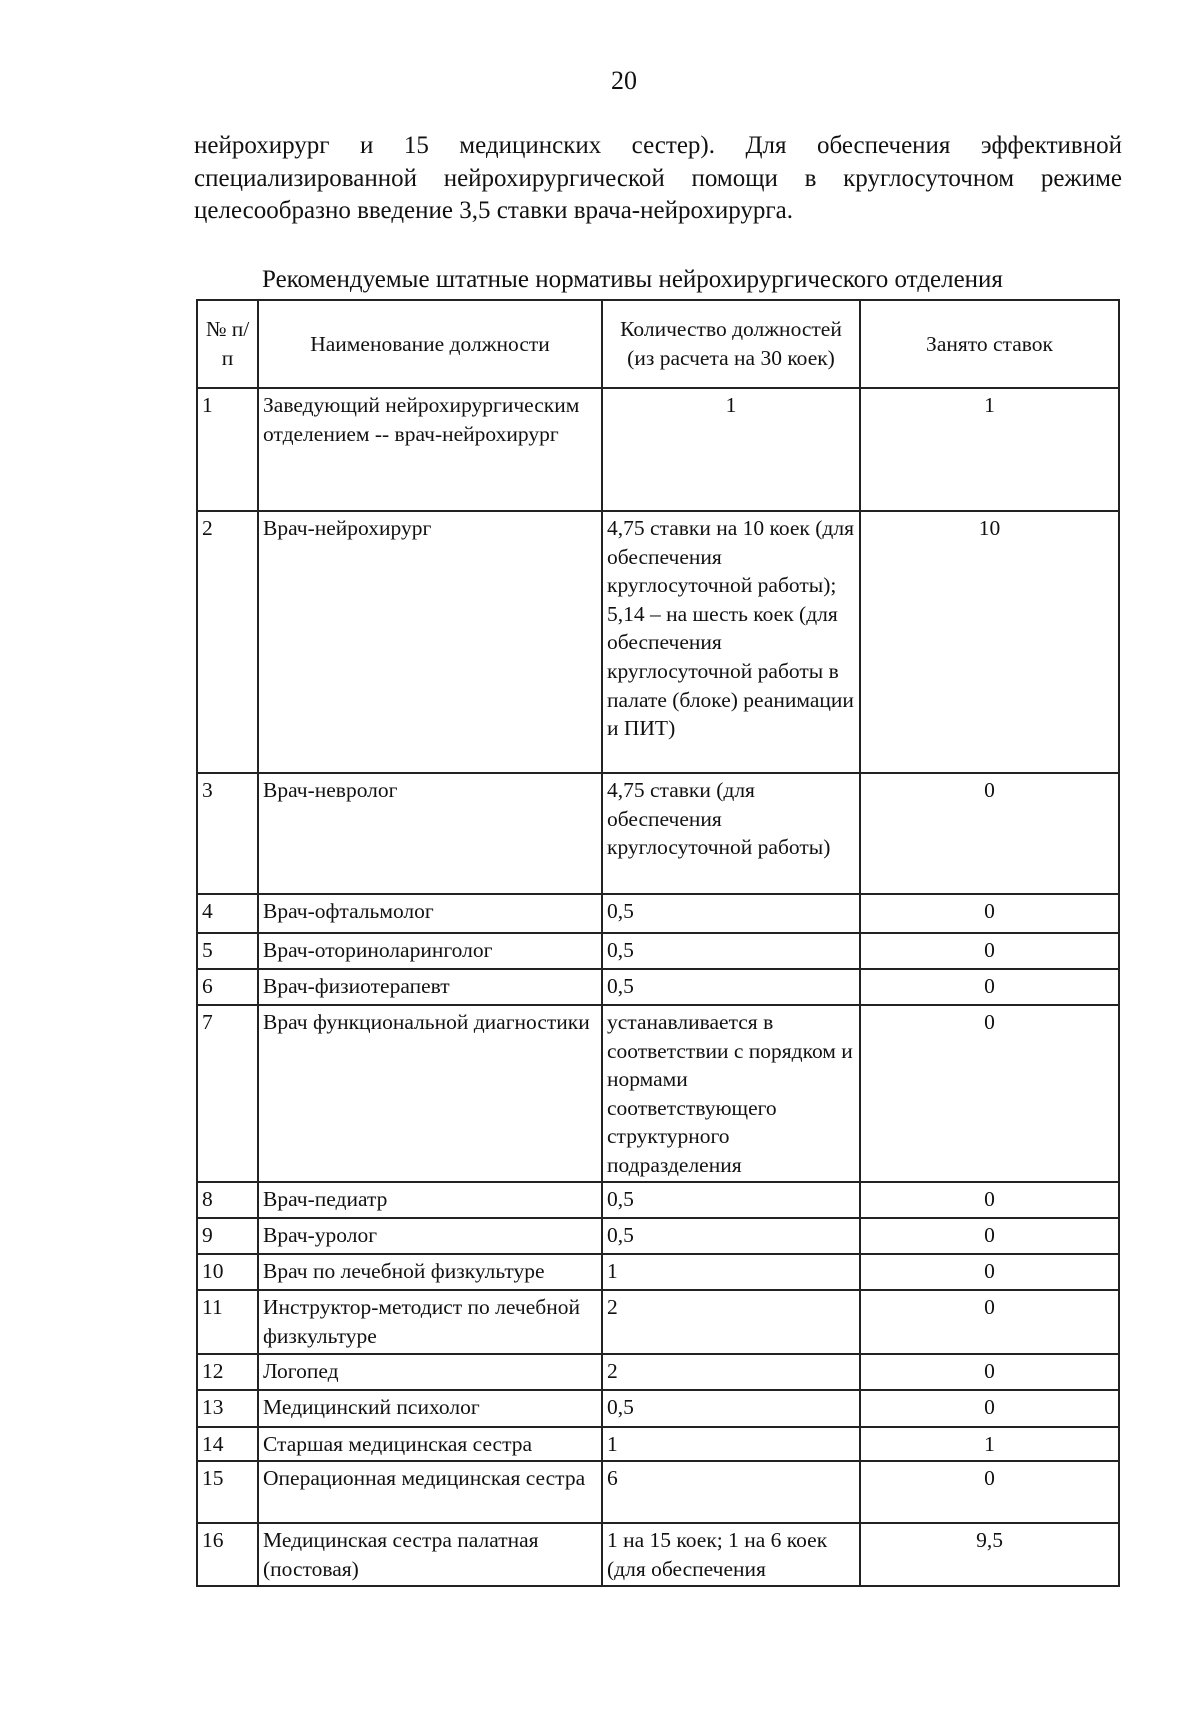 Image resolution: width=1200 pixels, height=1726 pixels. I want to click on row-number: 10, so click(227, 1272).